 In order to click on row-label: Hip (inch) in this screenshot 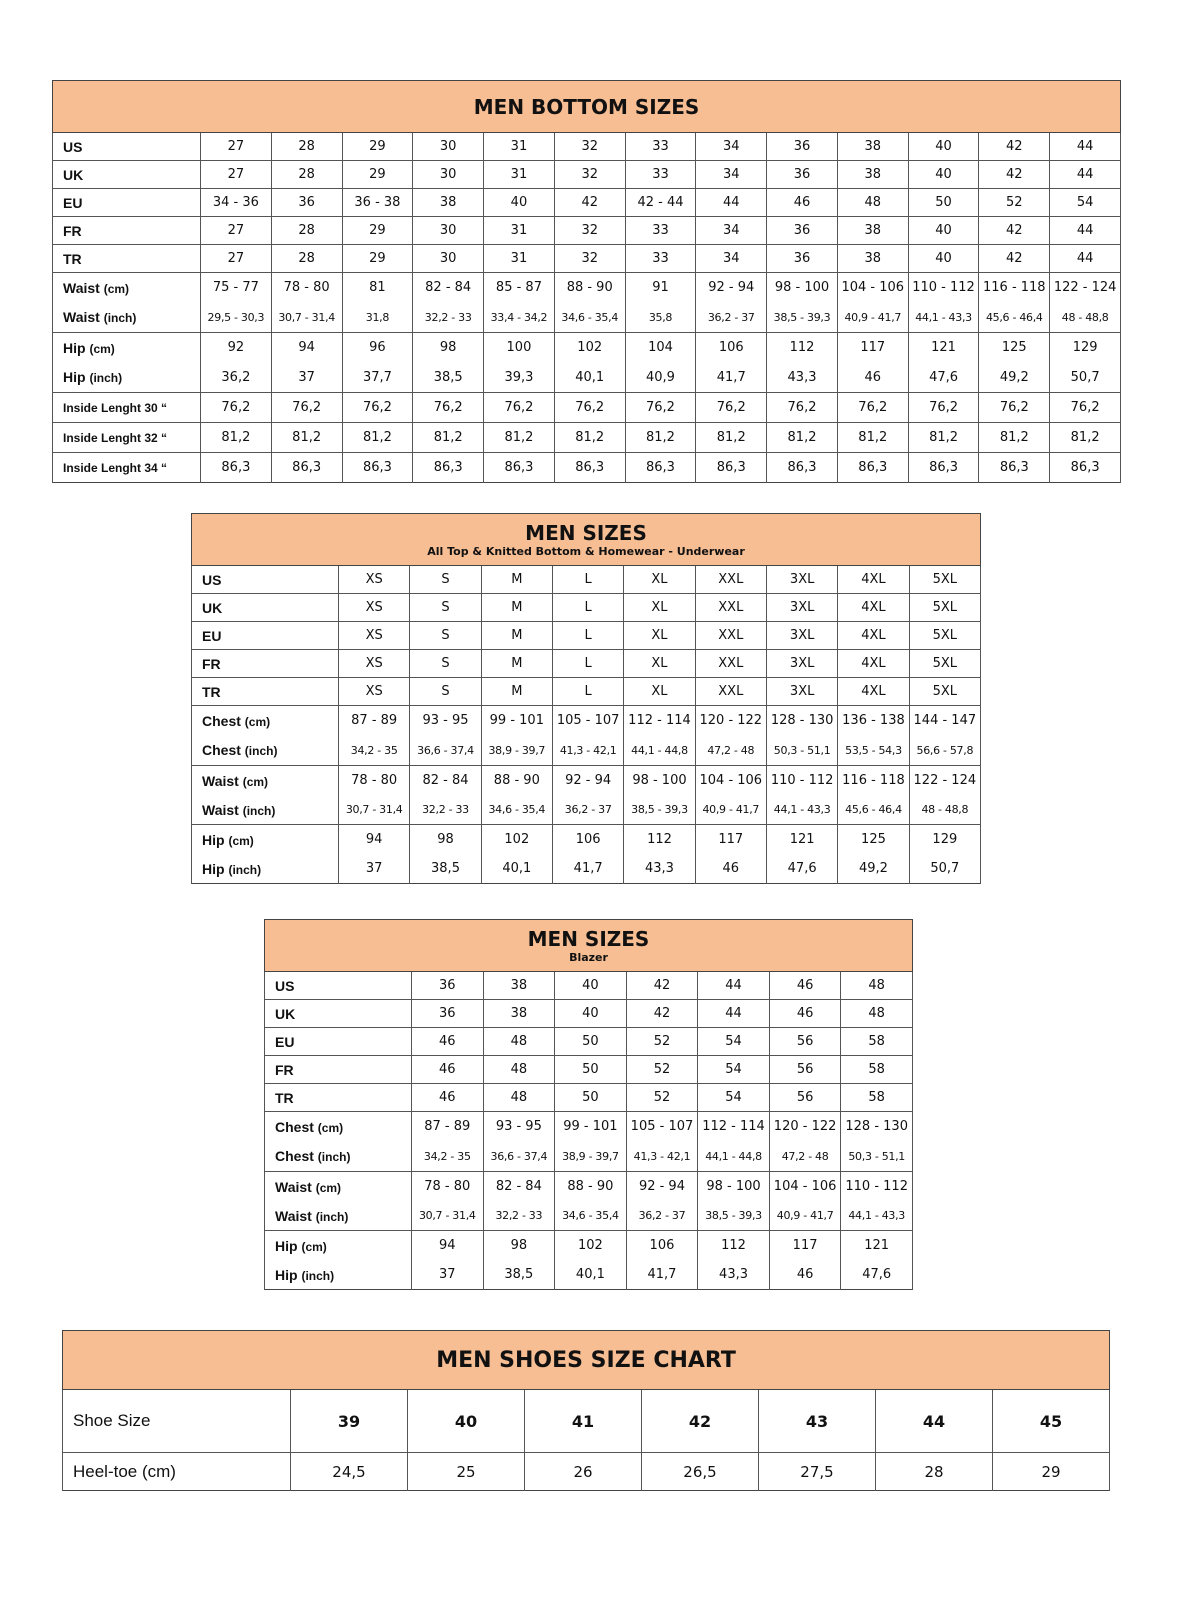, I will do `click(126, 377)`.